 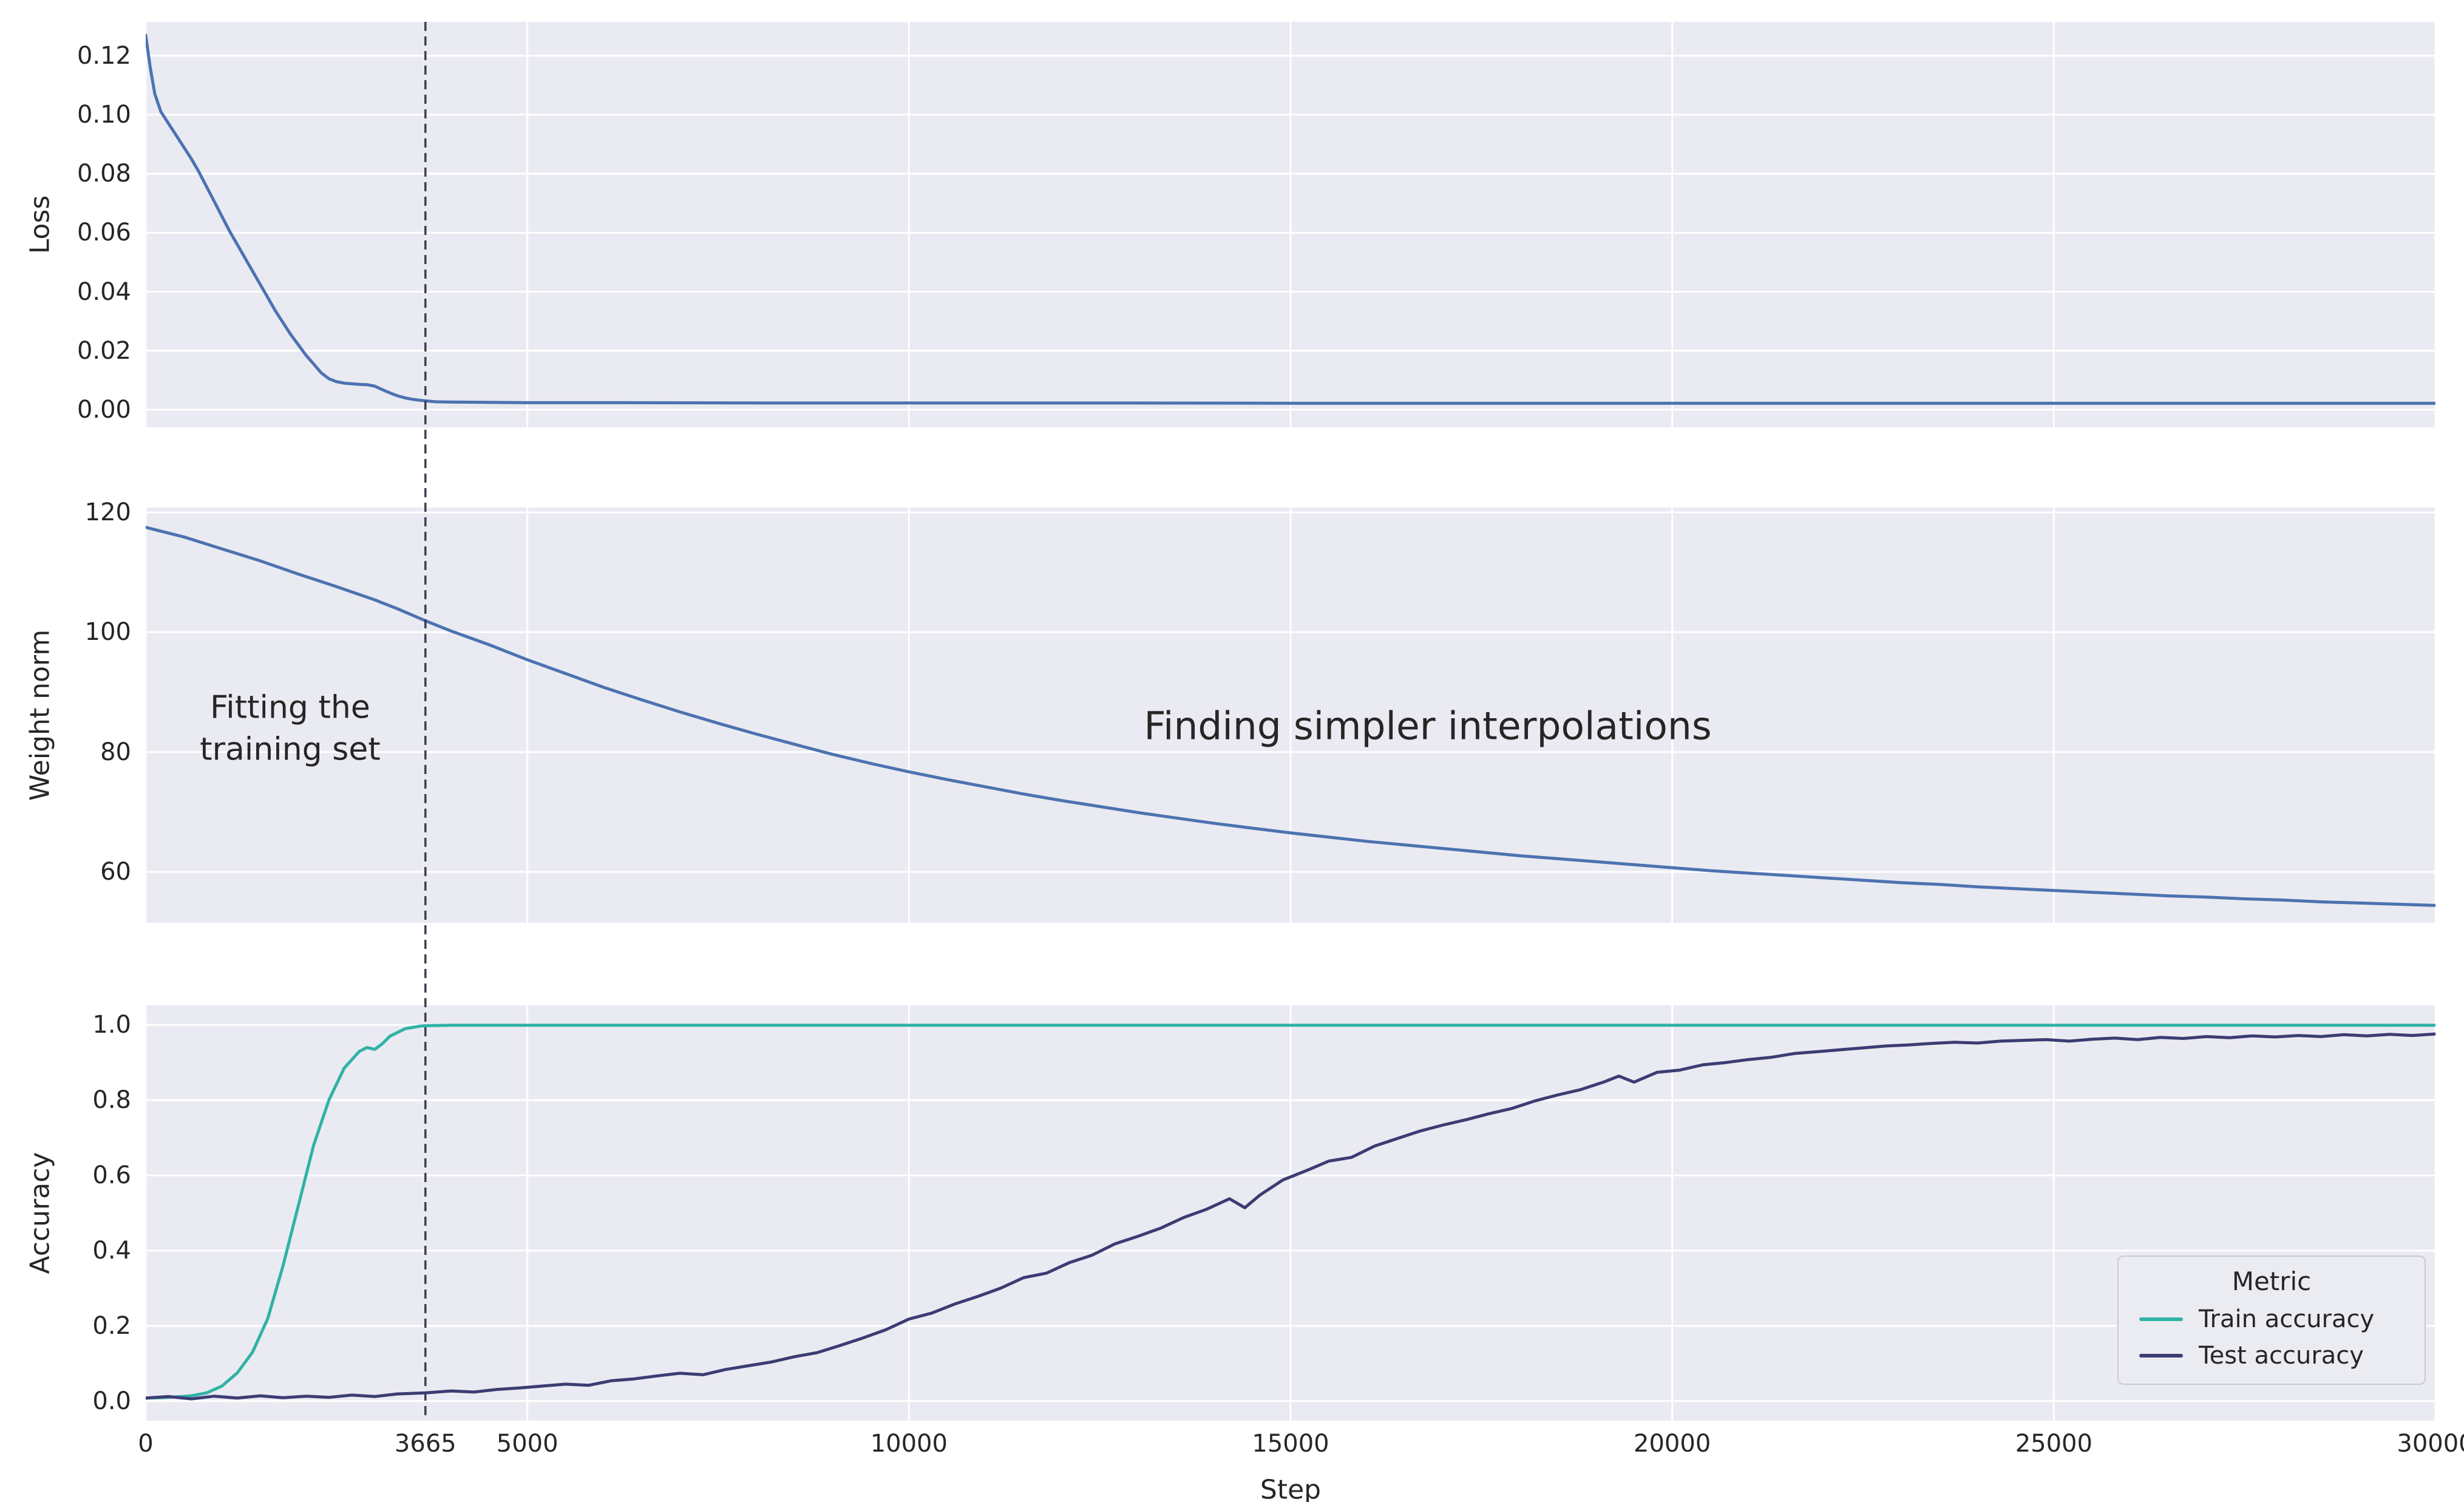 I want to click on y-tick-label-loss: 0.06, so click(x=103, y=233).